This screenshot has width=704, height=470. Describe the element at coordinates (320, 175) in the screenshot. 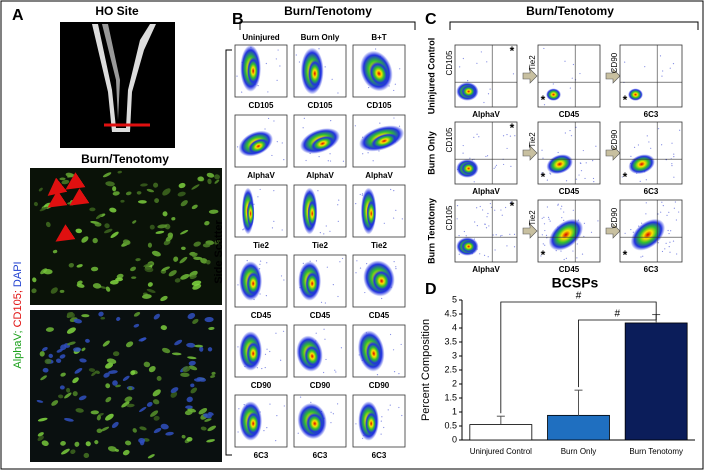

I see `marker-label: AlphaV` at that location.